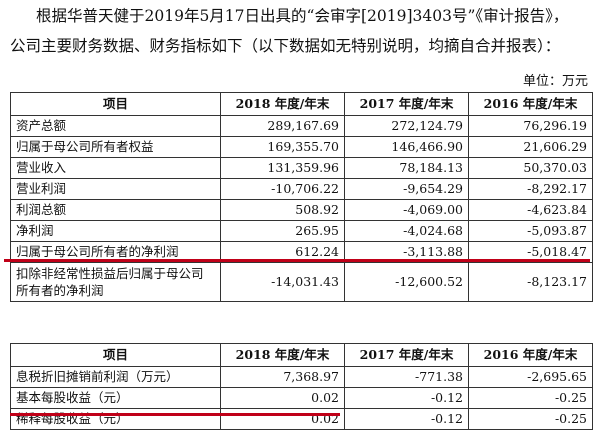 Image resolution: width=600 pixels, height=444 pixels. I want to click on cell-2017: -4,069.00, so click(406, 210).